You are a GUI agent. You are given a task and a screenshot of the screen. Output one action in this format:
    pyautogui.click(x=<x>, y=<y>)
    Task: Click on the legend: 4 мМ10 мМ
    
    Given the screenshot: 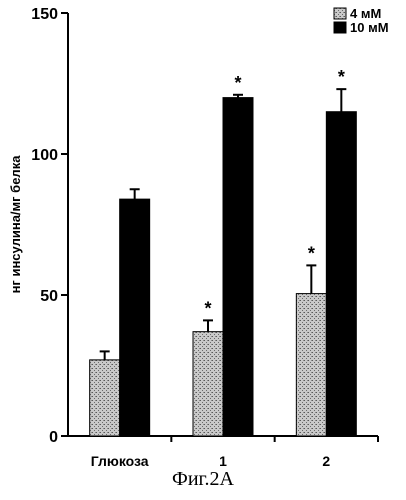 What is the action you would take?
    pyautogui.click(x=361, y=20)
    